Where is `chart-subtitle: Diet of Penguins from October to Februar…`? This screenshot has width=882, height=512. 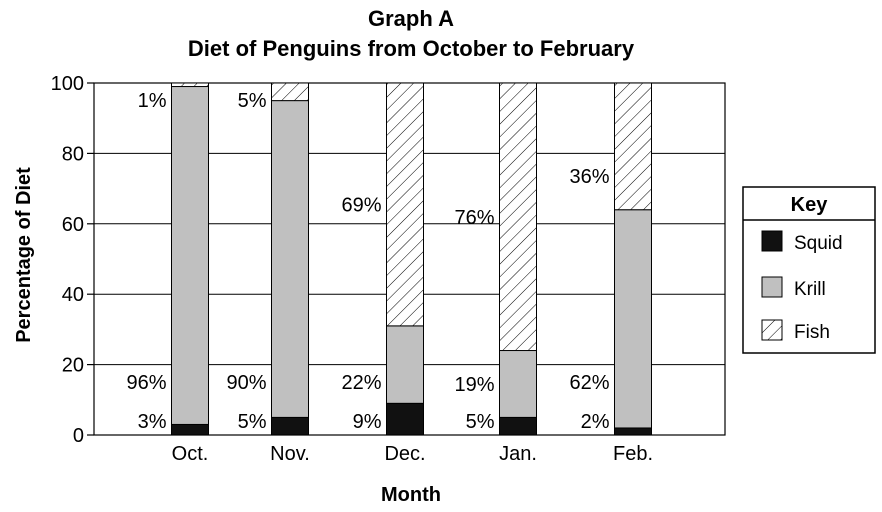
chart-subtitle: Diet of Penguins from October to Februar… is located at coordinates (411, 48).